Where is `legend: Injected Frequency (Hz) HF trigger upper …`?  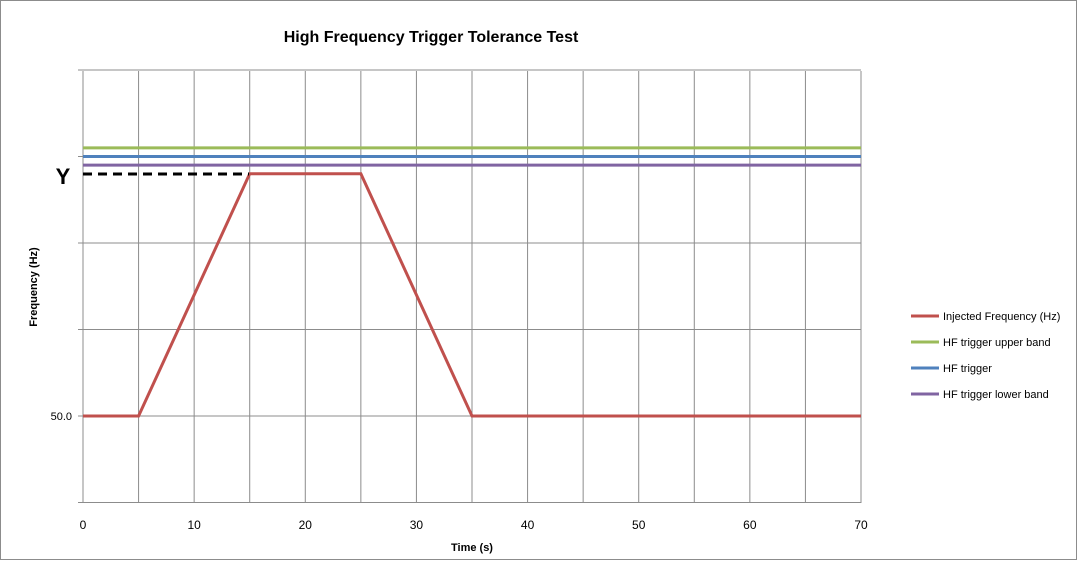 legend: Injected Frequency (Hz) HF trigger upper … is located at coordinates (985, 356).